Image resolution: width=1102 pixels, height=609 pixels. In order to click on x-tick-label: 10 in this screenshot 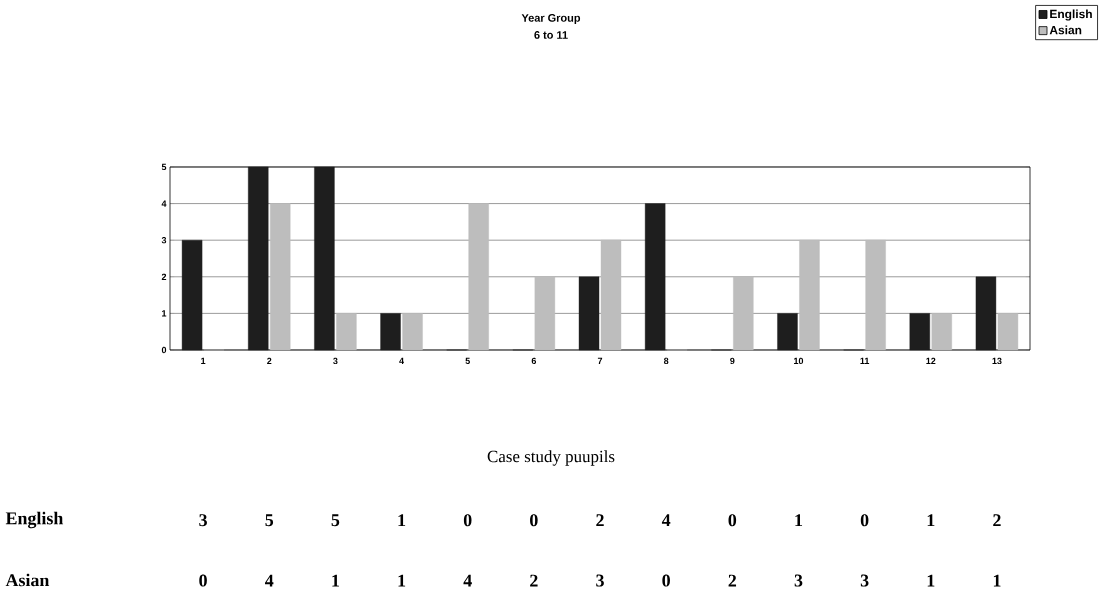, I will do `click(799, 361)`.